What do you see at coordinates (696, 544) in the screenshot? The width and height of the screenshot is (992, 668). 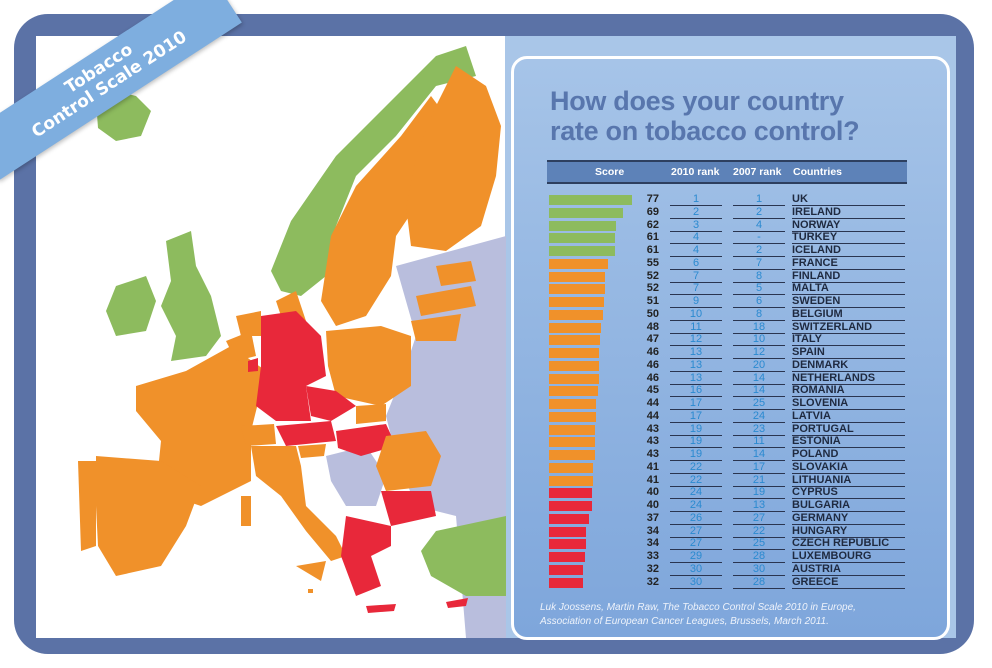 I see `rank-2010: 27` at bounding box center [696, 544].